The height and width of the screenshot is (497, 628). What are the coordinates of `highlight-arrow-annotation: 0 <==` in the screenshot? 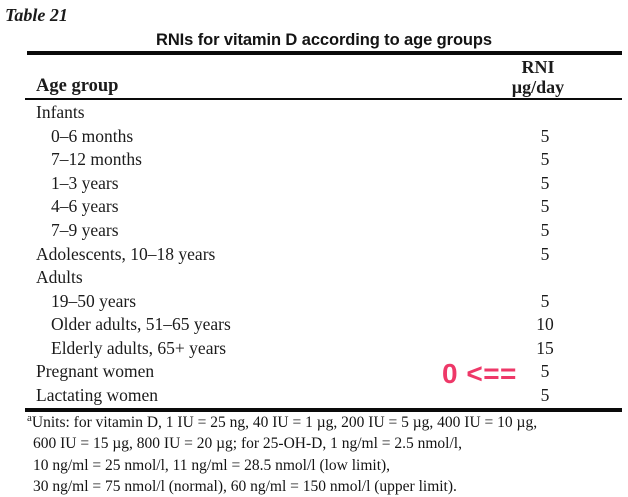 It's located at (479, 373).